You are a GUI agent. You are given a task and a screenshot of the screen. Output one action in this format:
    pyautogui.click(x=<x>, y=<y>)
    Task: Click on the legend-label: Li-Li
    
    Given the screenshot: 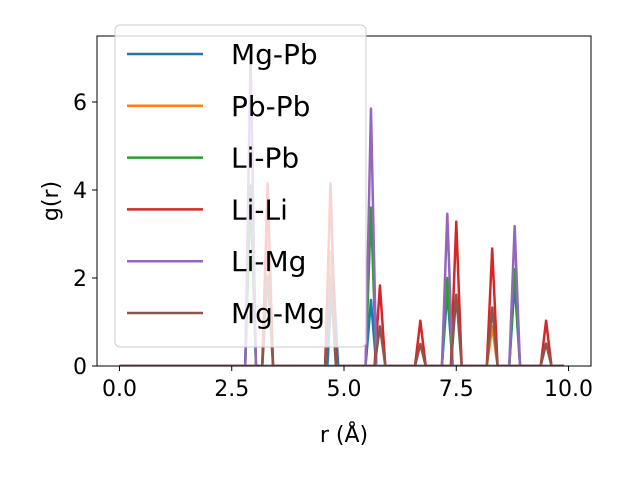 What is the action you would take?
    pyautogui.click(x=259, y=209)
    